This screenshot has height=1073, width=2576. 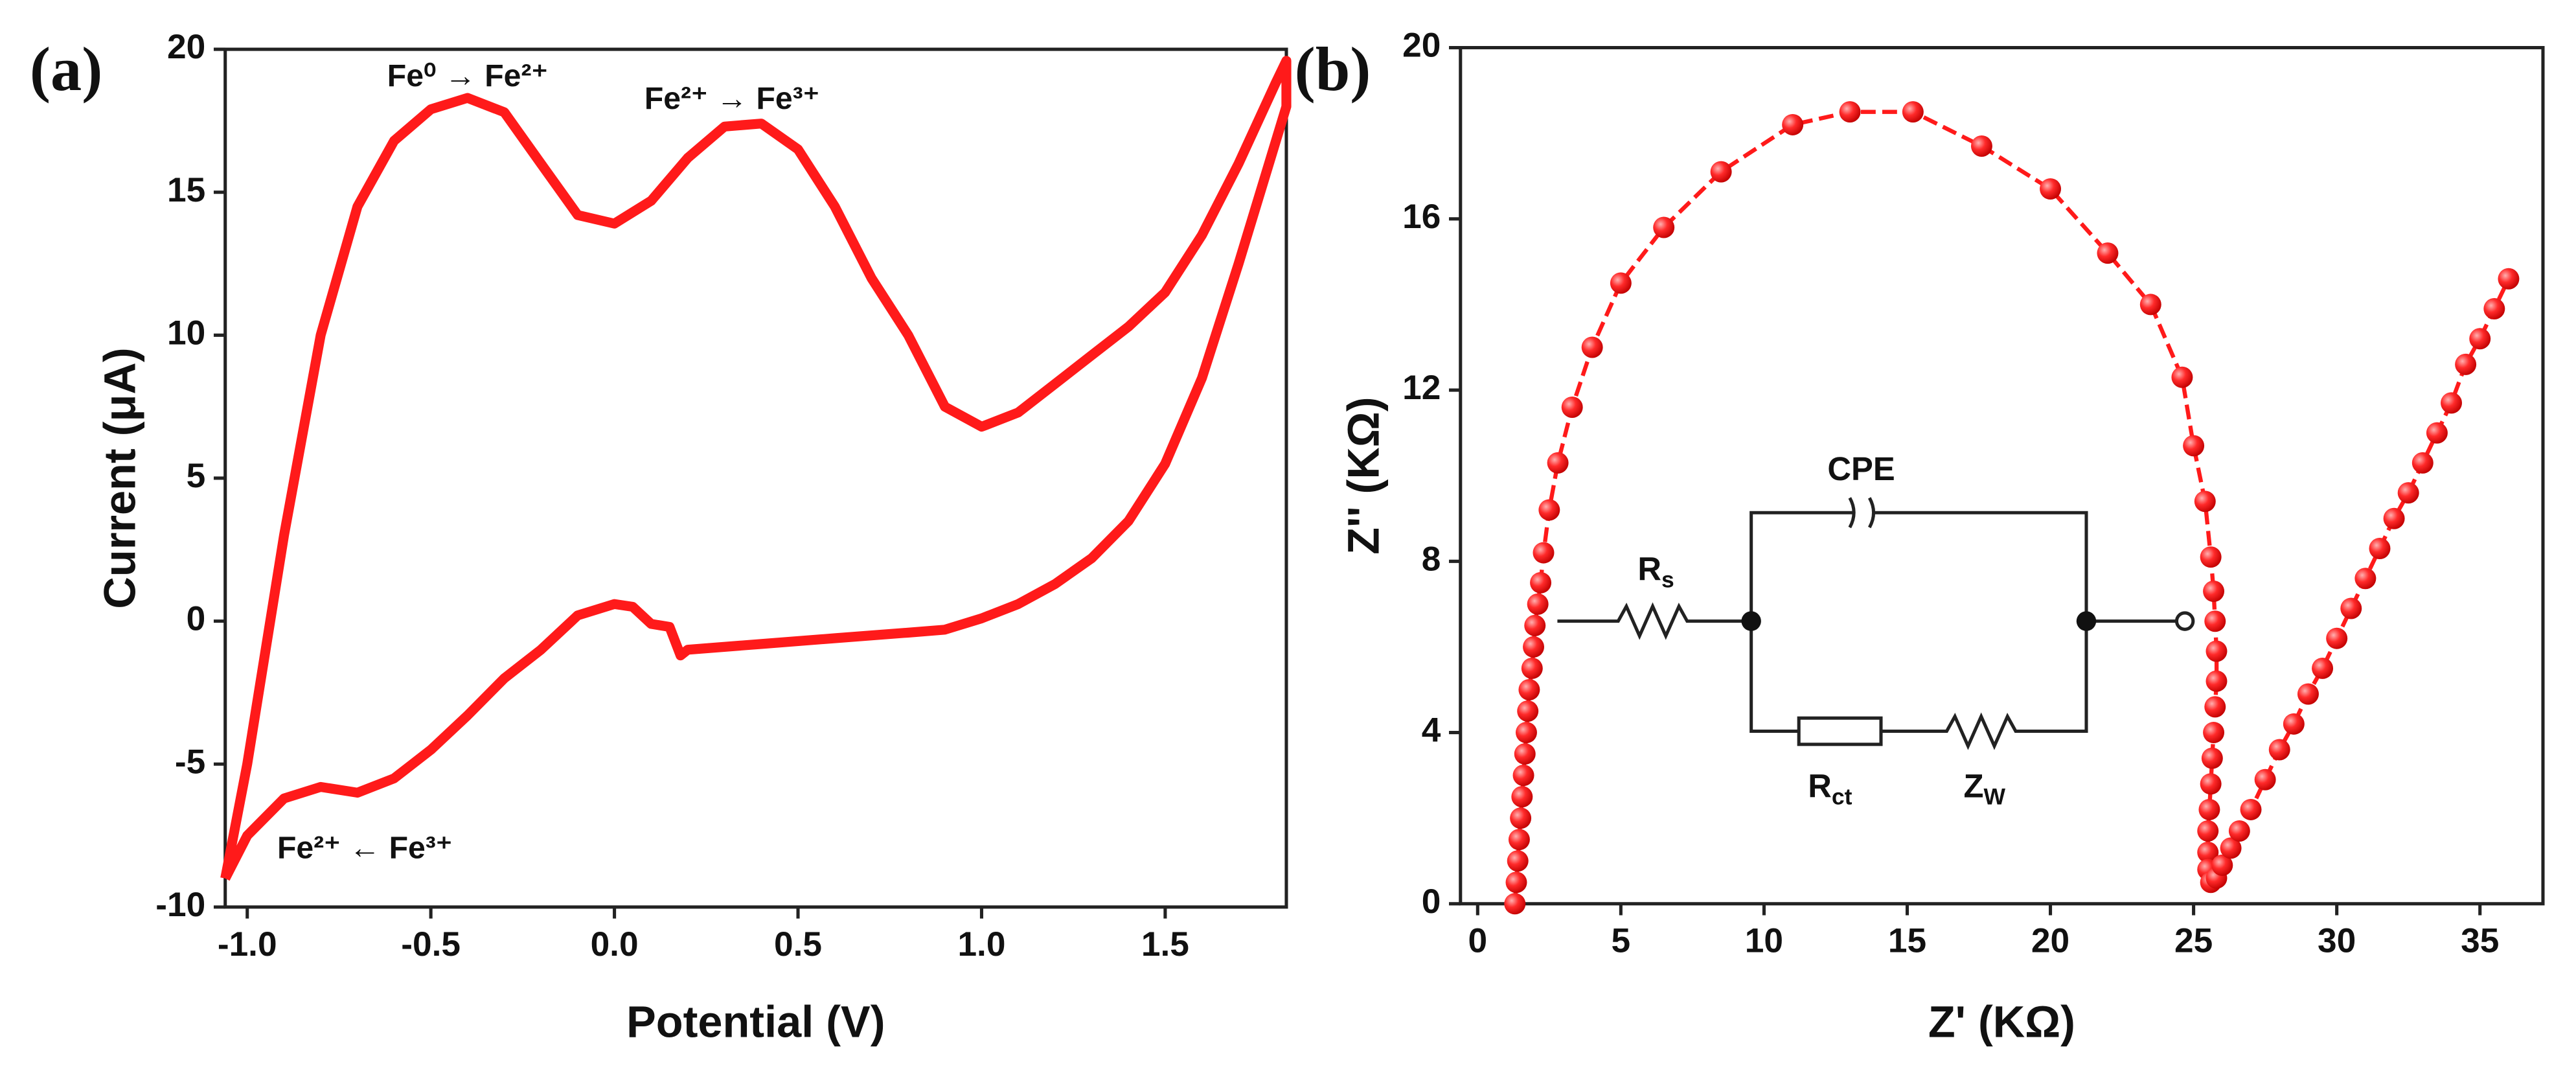 I want to click on annotation: Fe²⁺ ← Fe³⁺, so click(x=364, y=847).